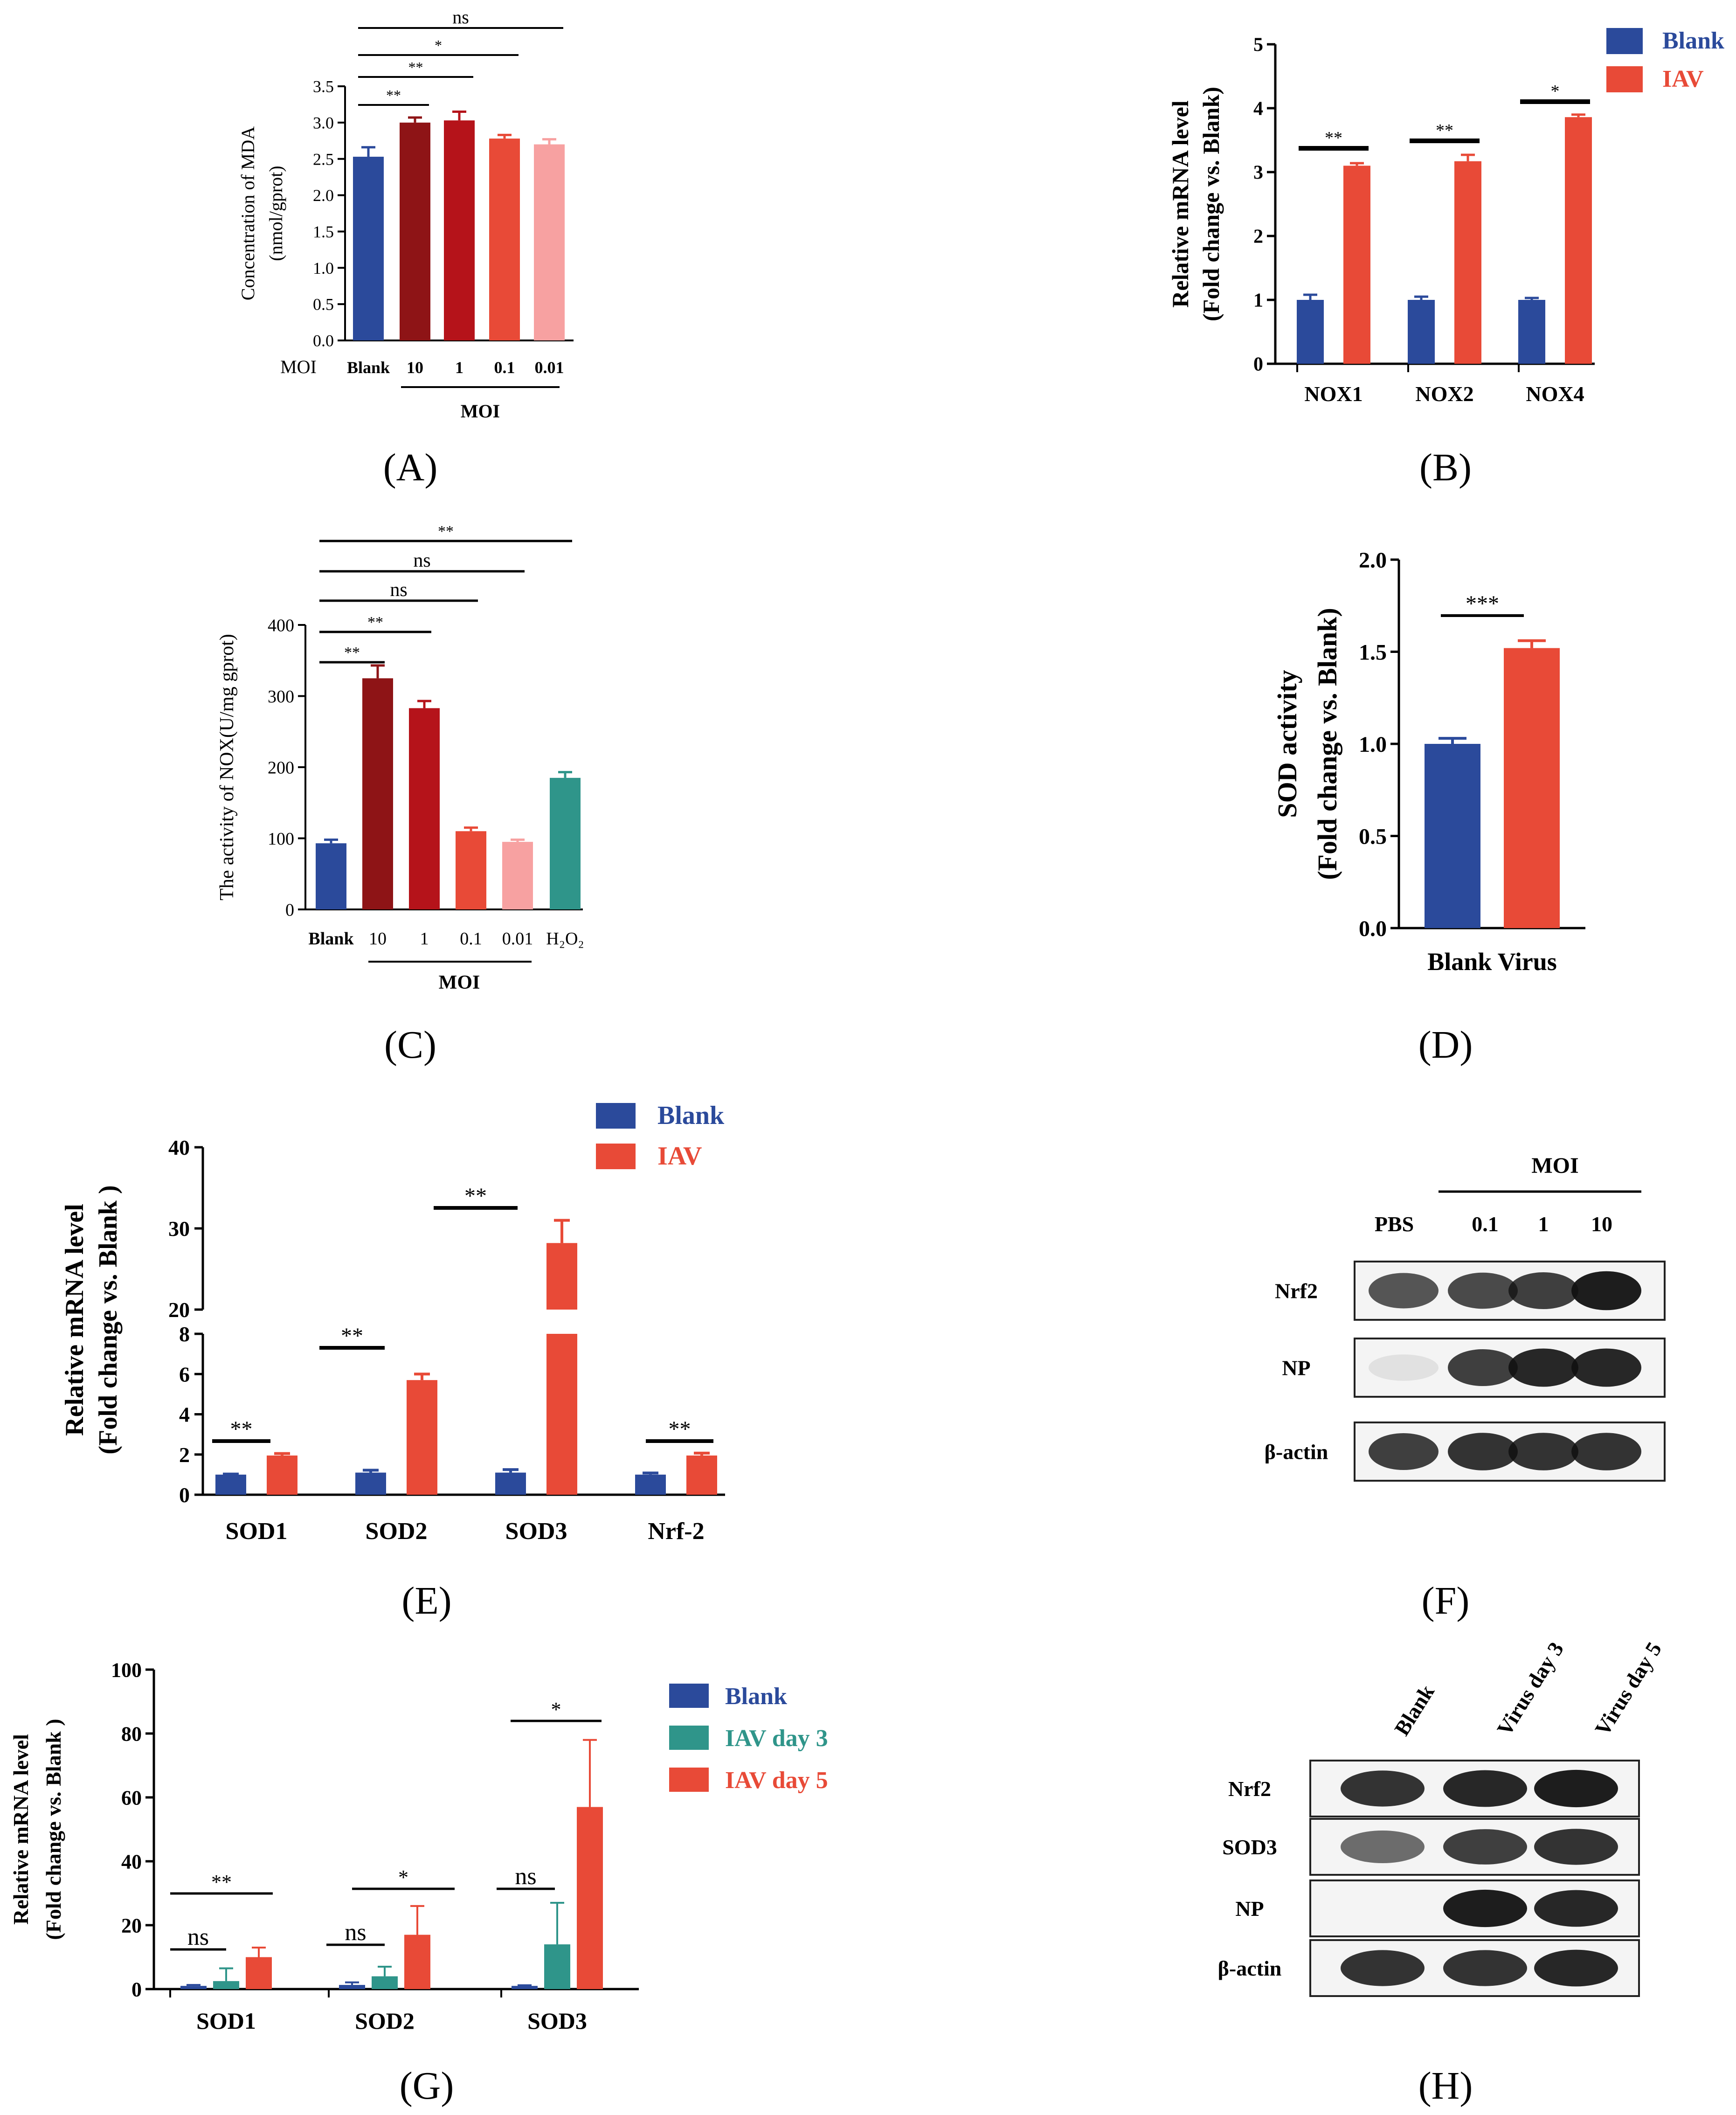 This screenshot has height=2115, width=1736. What do you see at coordinates (323, 304) in the screenshot?
I see `a-y-tick-label: 0.5` at bounding box center [323, 304].